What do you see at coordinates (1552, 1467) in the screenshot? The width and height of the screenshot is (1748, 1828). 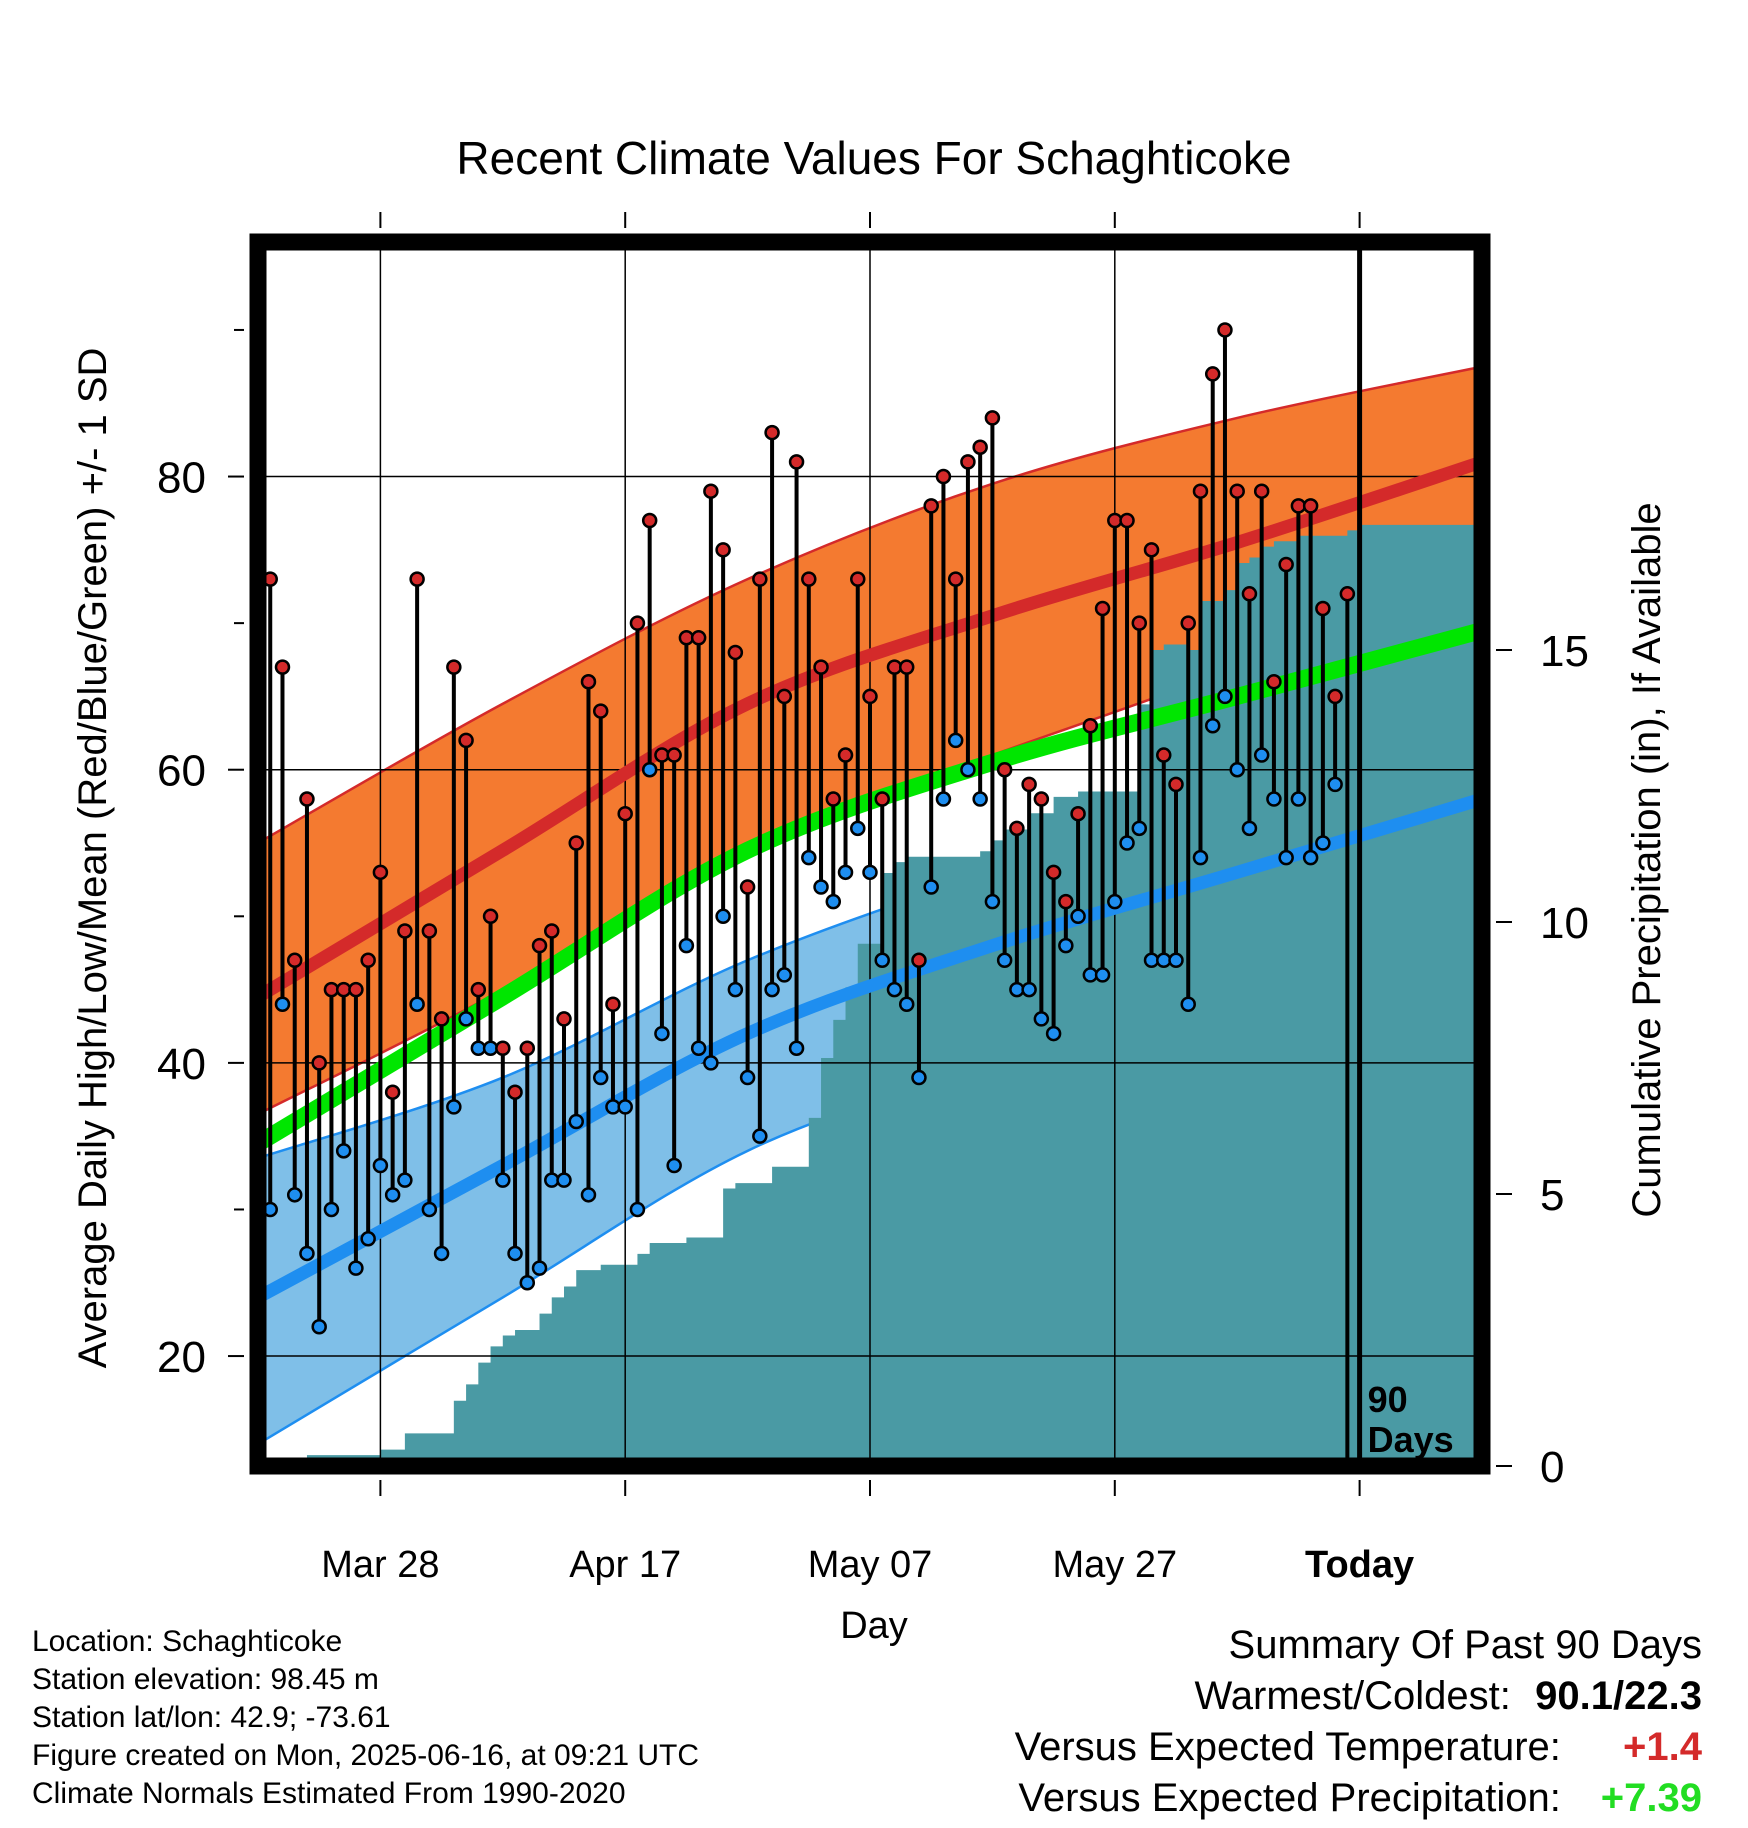 I see `y2-tick-label: 0` at bounding box center [1552, 1467].